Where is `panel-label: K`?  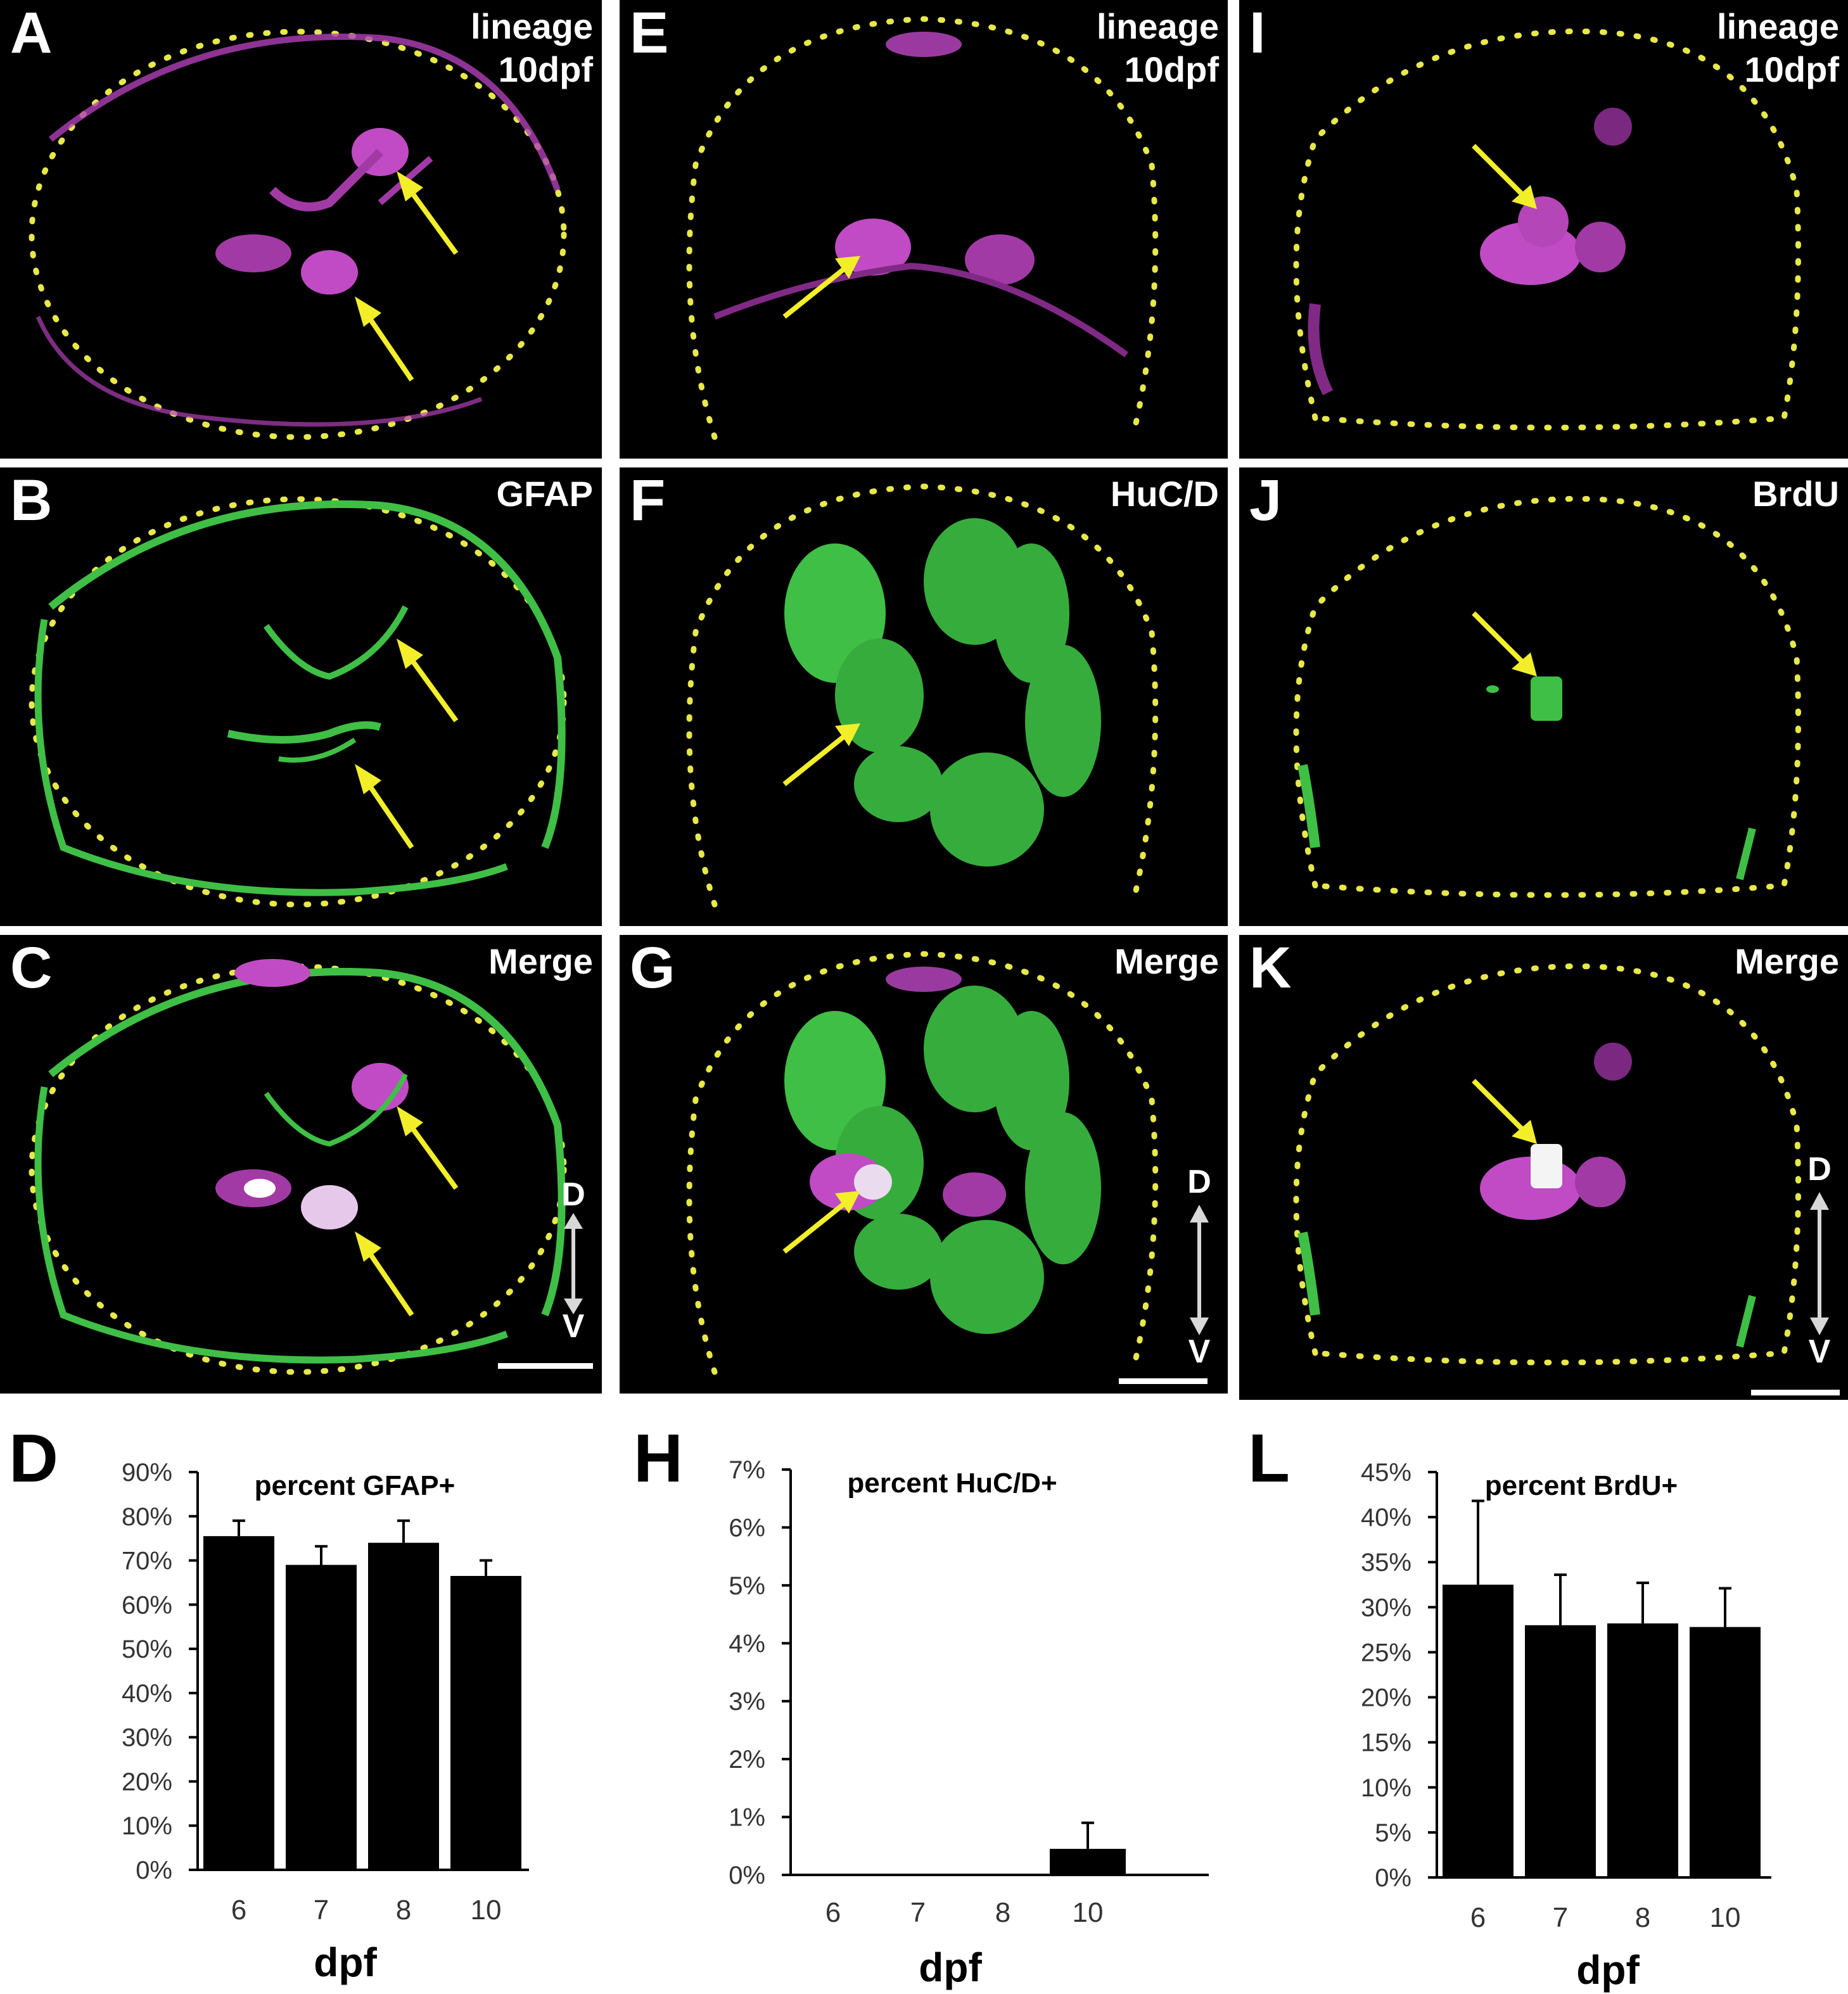
panel-label: K is located at coordinates (1271, 968).